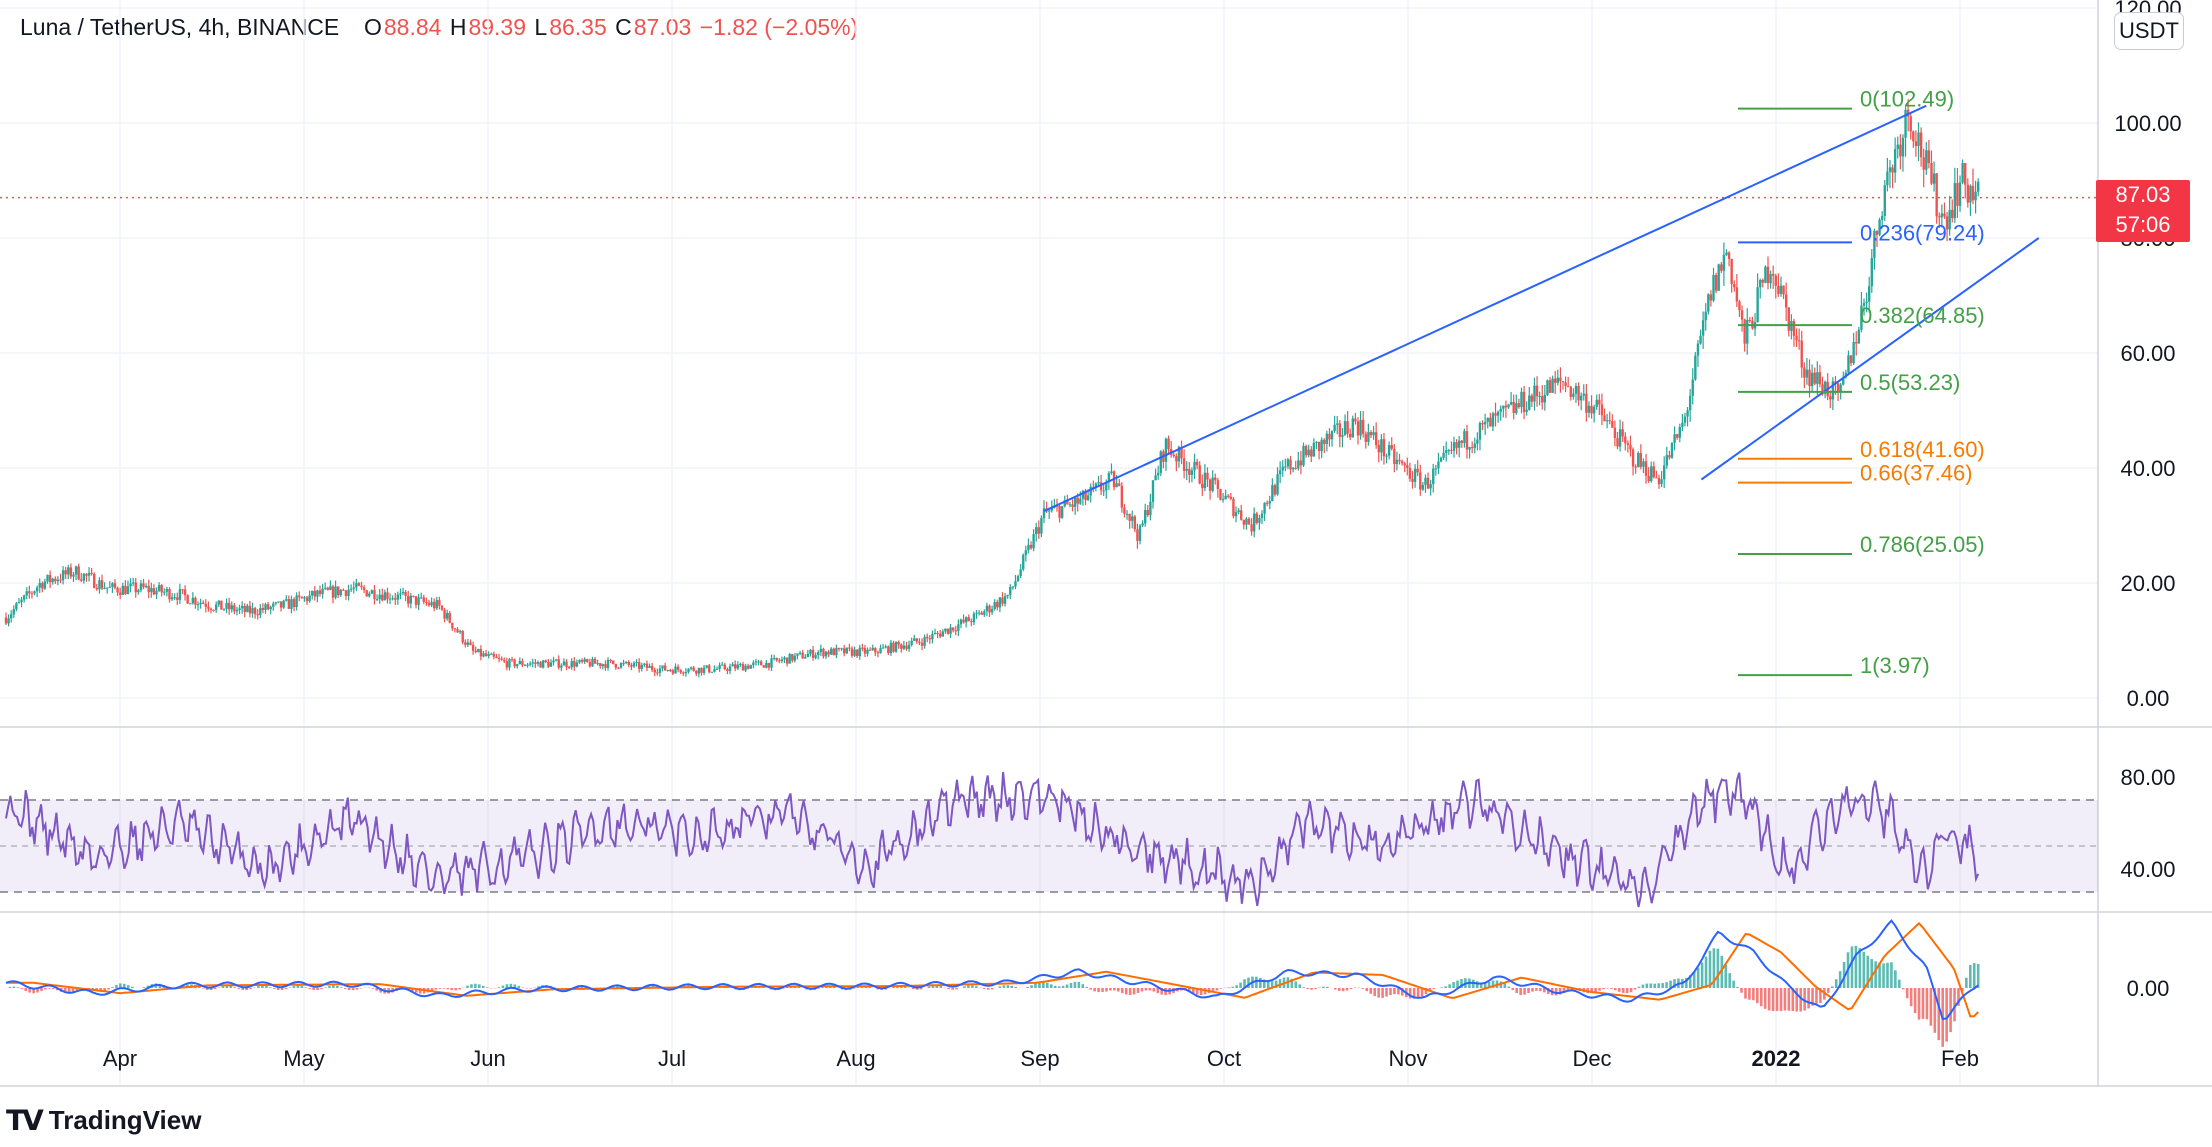 This screenshot has width=2212, height=1147. Describe the element at coordinates (180, 27) in the screenshot. I see `symbol-label: Luna / TetherUS, 4h, BINANCE` at that location.